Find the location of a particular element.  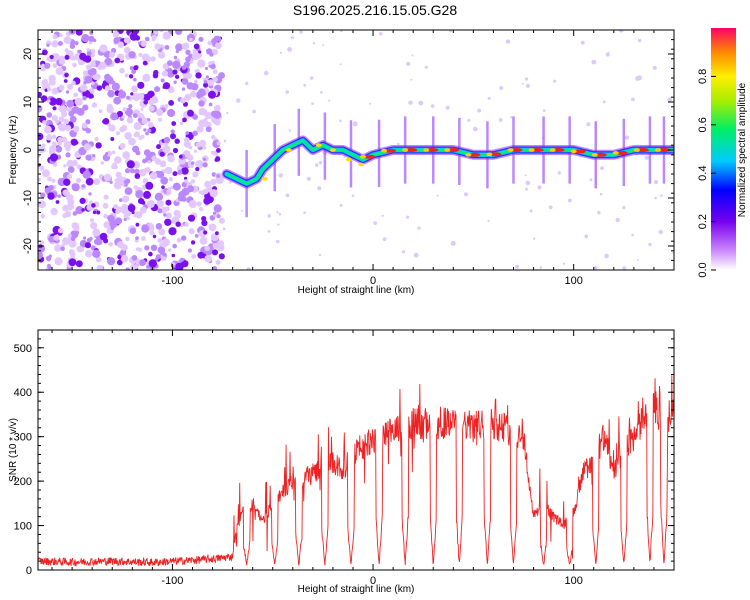

x-tick-label: 100 is located at coordinates (574, 281).